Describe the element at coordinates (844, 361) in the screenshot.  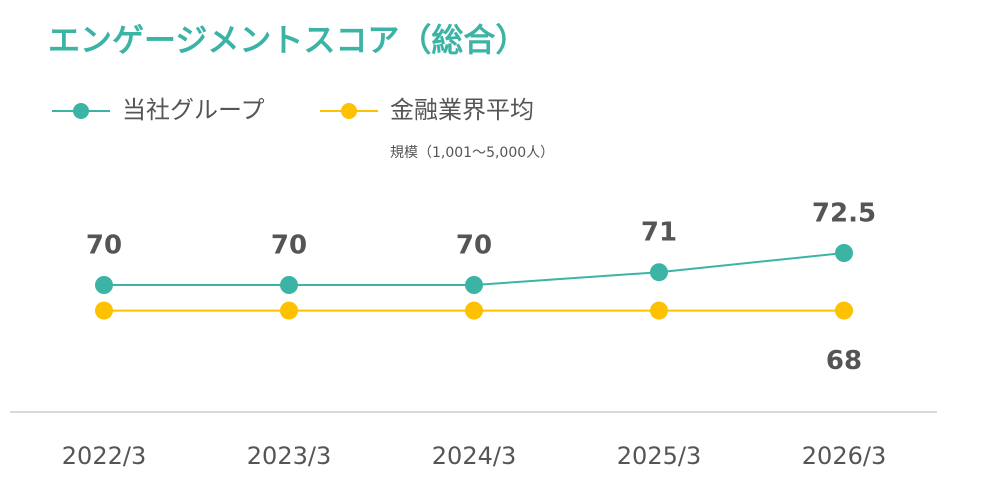
I see `data-label: 68` at that location.